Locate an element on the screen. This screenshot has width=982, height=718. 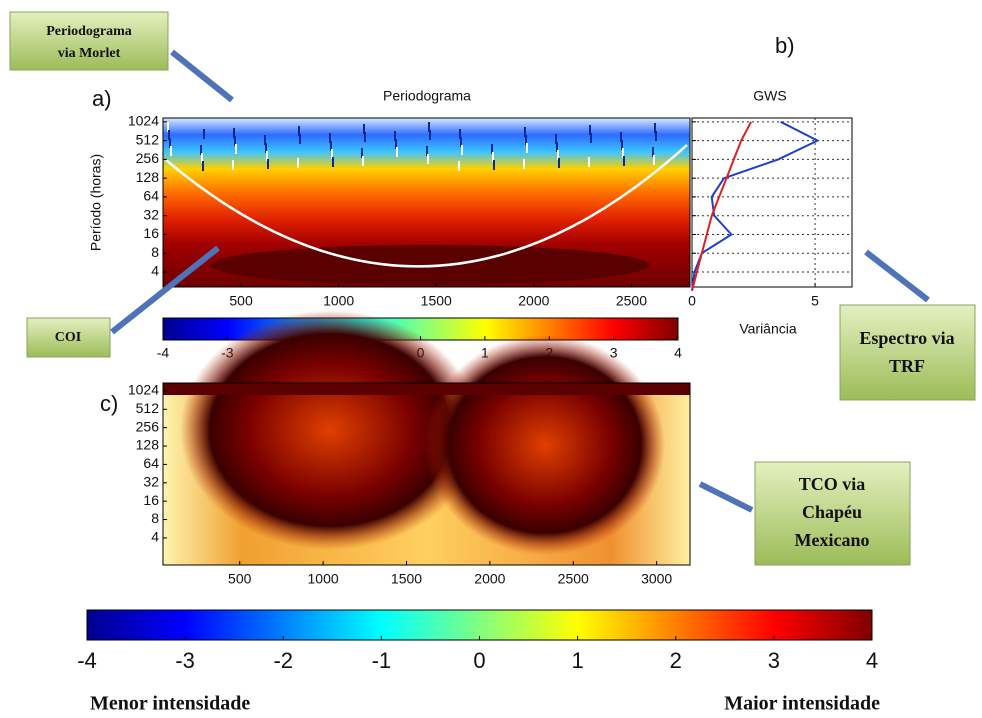
colorbar-tick-label: -1 is located at coordinates (382, 660).